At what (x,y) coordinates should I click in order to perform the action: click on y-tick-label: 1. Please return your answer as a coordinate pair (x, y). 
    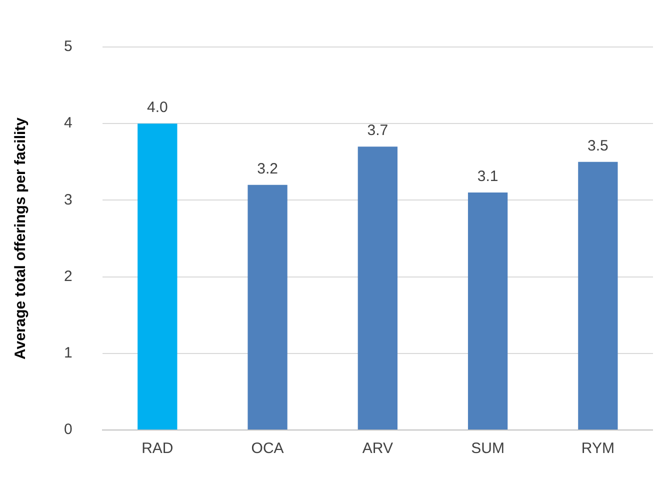
    Looking at the image, I should click on (68, 353).